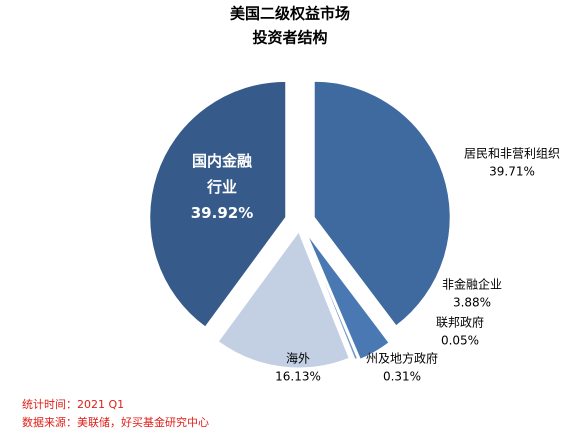 This screenshot has width=576, height=440. Describe the element at coordinates (289, 38) in the screenshot. I see `chart-subtitle: 投资者结构` at that location.